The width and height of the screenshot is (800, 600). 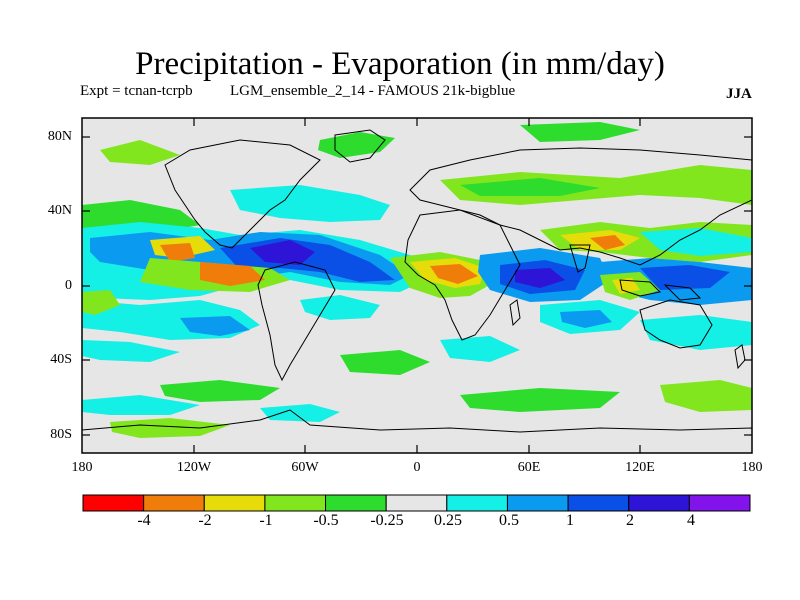 What do you see at coordinates (373, 91) in the screenshot?
I see `run-label: LGM_ensemble_2_14 - FAMOUS 21k-bigblue` at bounding box center [373, 91].